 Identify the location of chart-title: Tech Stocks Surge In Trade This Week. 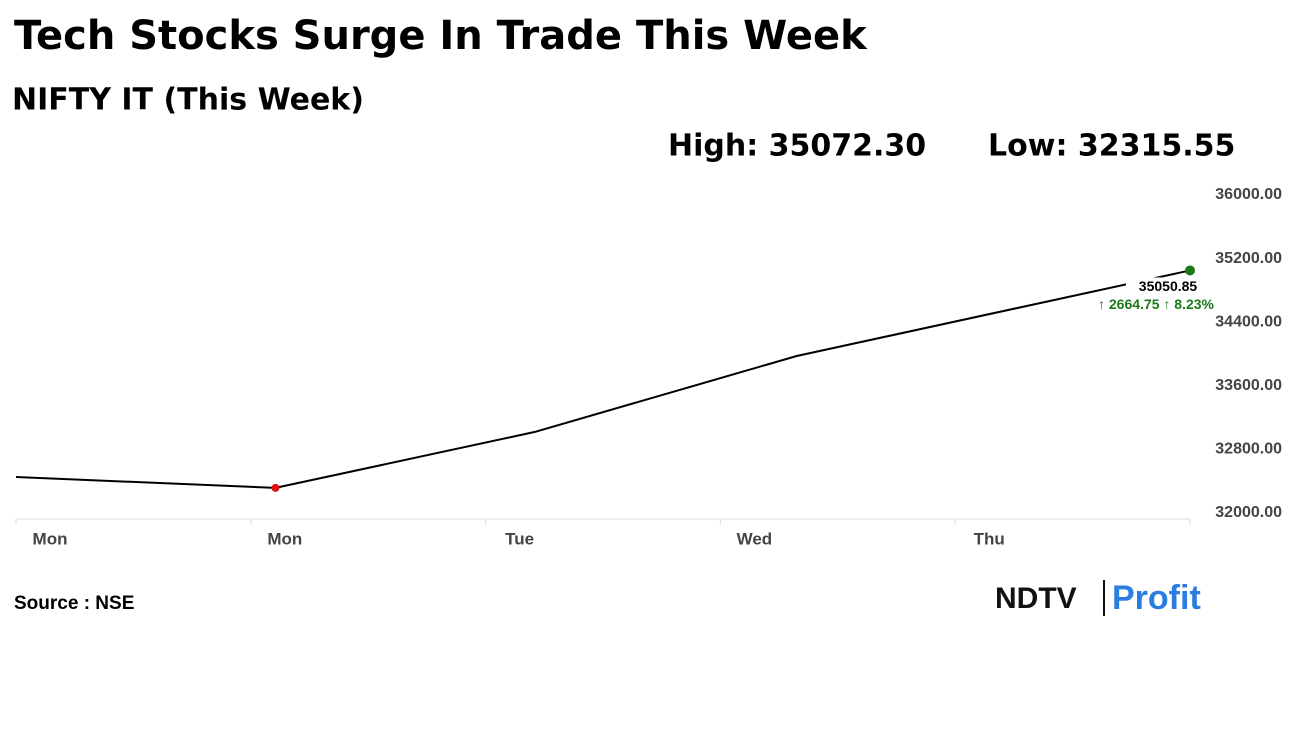
(441, 36).